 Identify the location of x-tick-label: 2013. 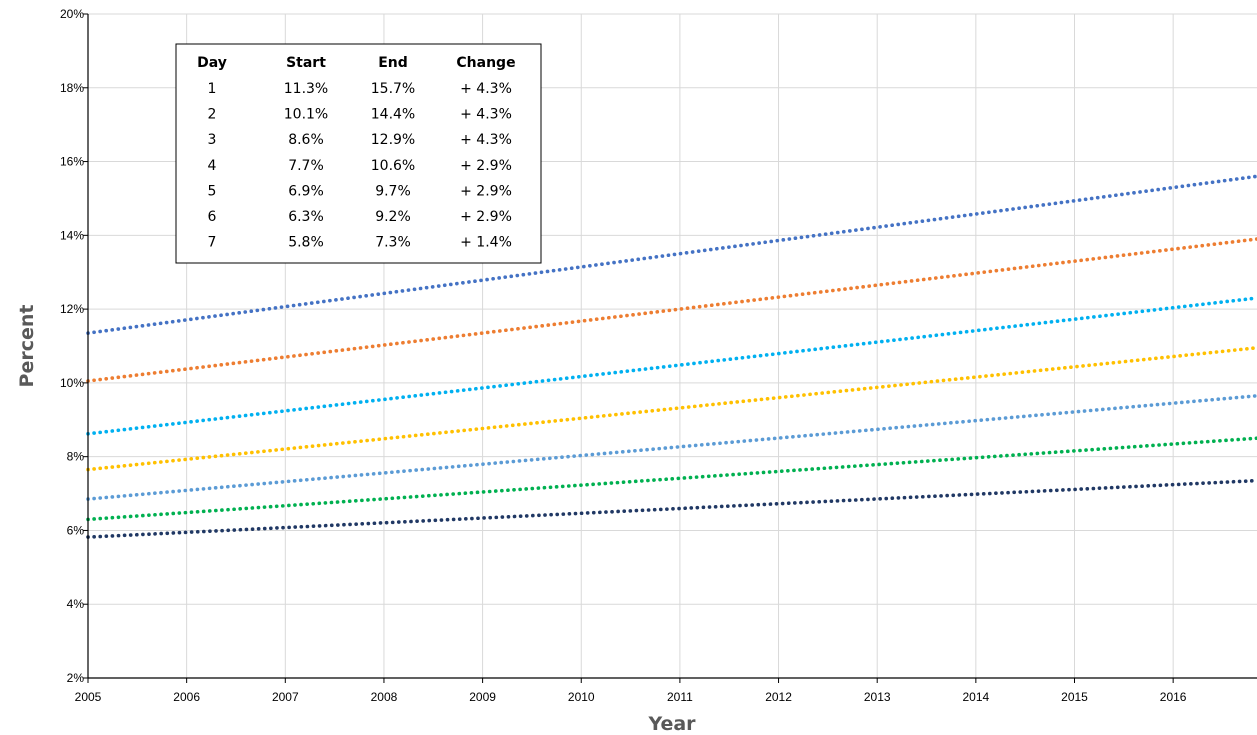
(877, 697).